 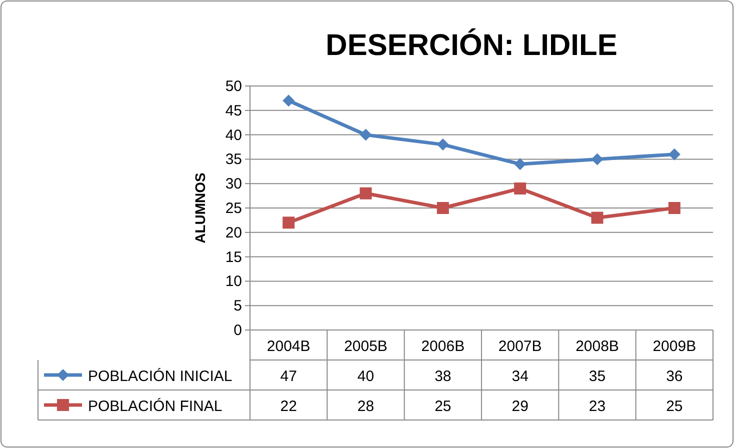 I want to click on y-tick-label: 45, so click(x=233, y=111).